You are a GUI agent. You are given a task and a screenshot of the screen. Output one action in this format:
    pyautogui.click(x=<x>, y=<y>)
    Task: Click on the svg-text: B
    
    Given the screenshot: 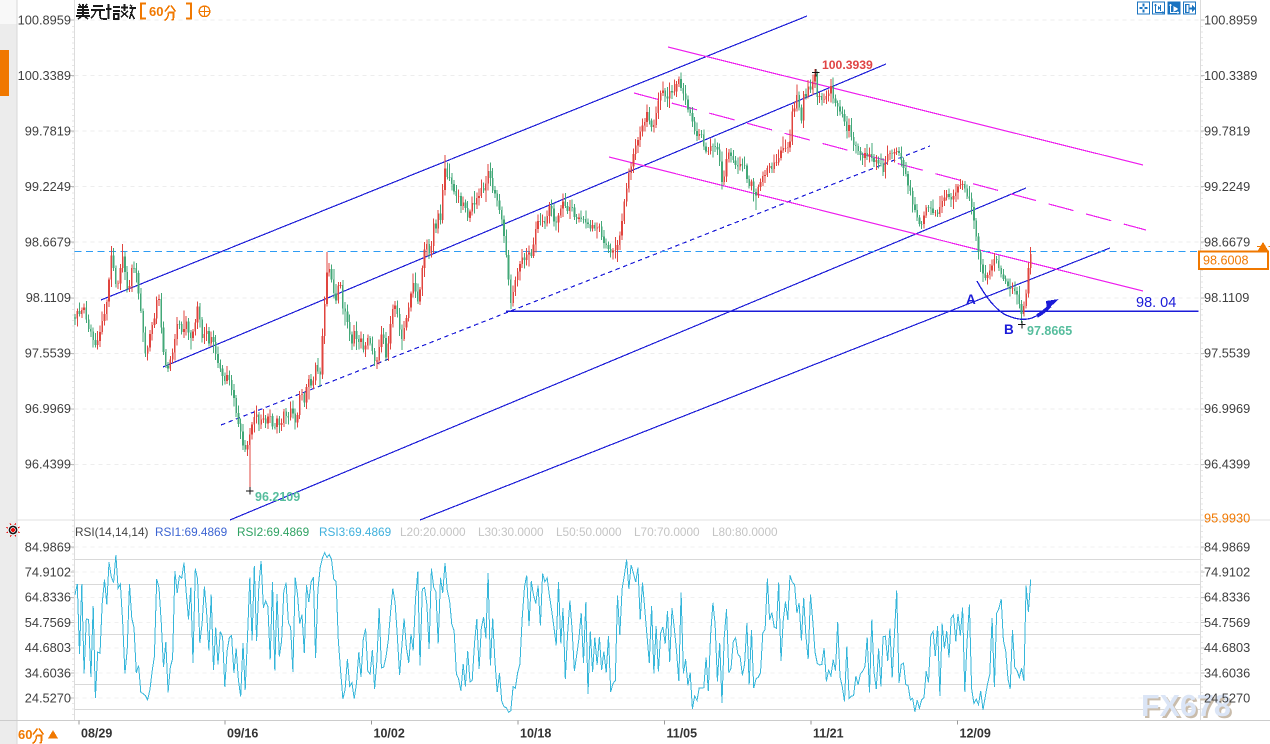 What is the action you would take?
    pyautogui.click(x=1009, y=329)
    